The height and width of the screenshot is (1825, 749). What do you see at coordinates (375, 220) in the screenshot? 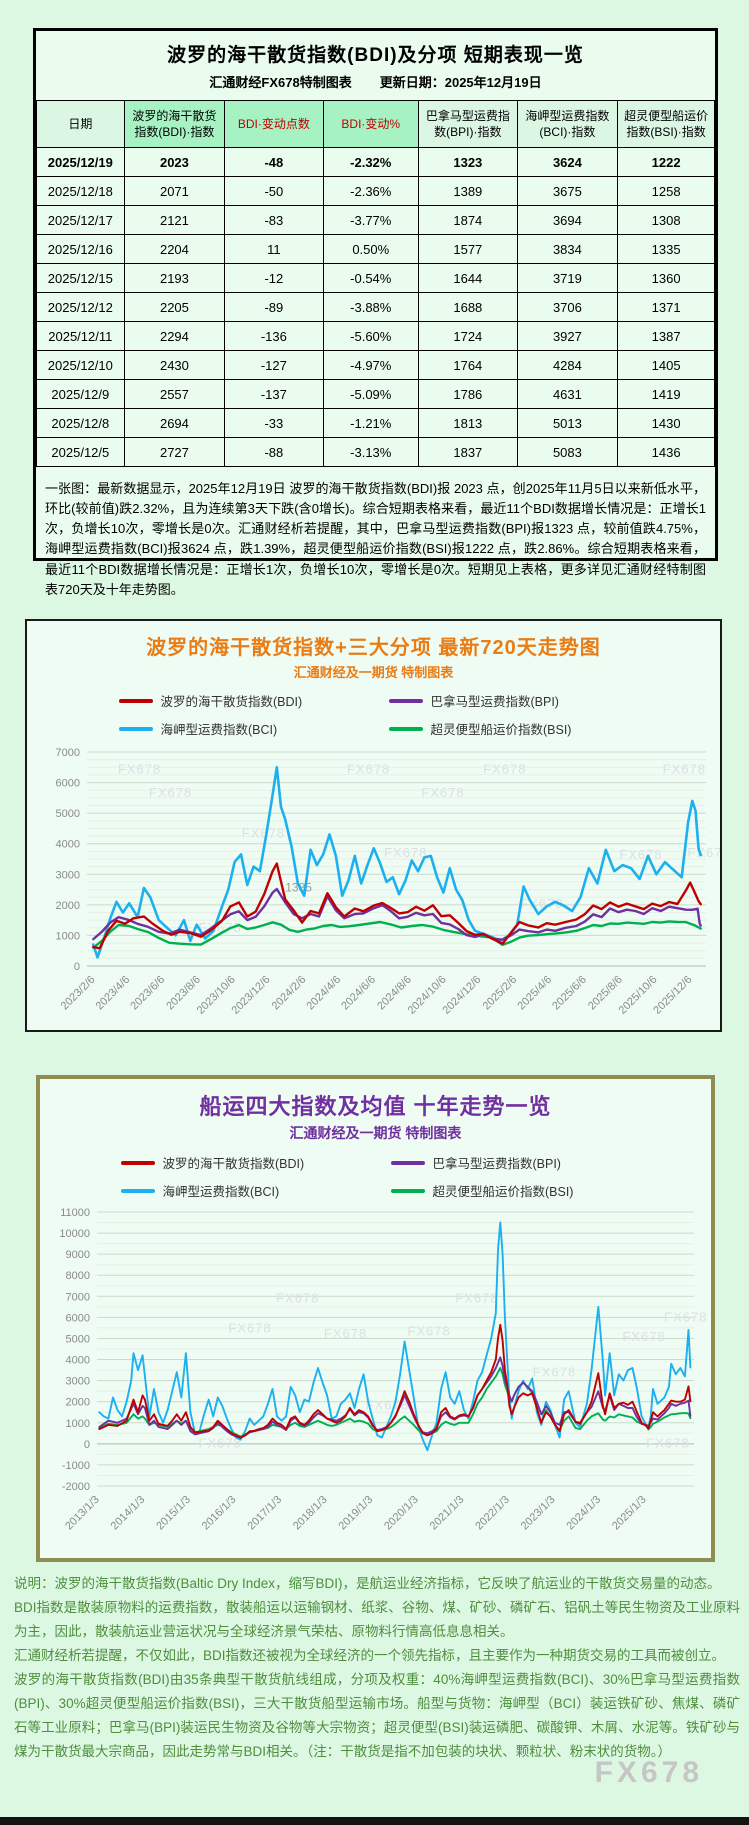
I see `table-row: 2025/12/17 2121 -83 -3.77% 1874 3694 1308` at bounding box center [375, 220].